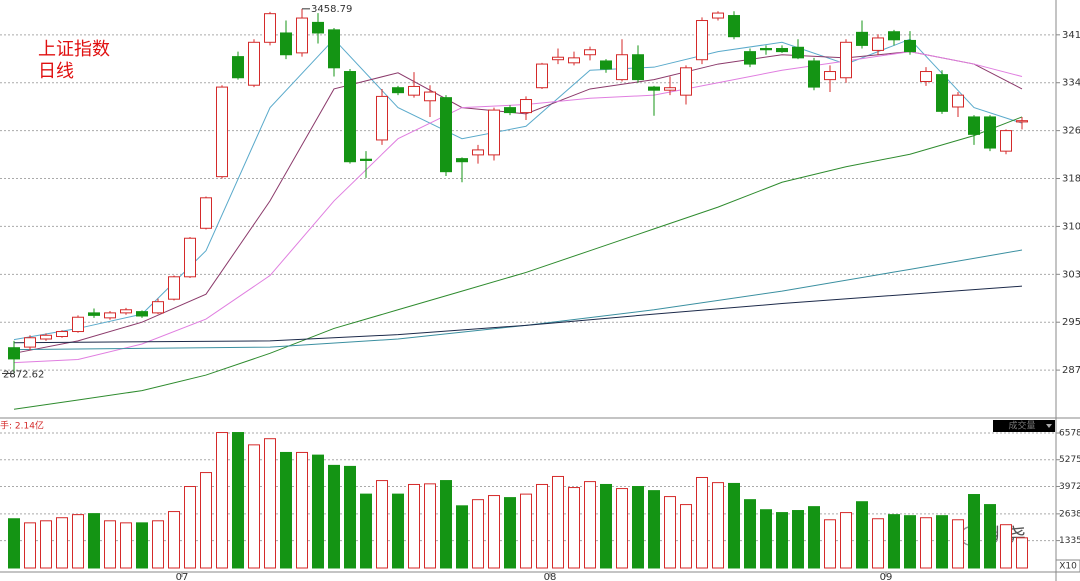  What do you see at coordinates (1069, 487) in the screenshot?
I see `volume-y-tick-label: 3972` at bounding box center [1069, 487].